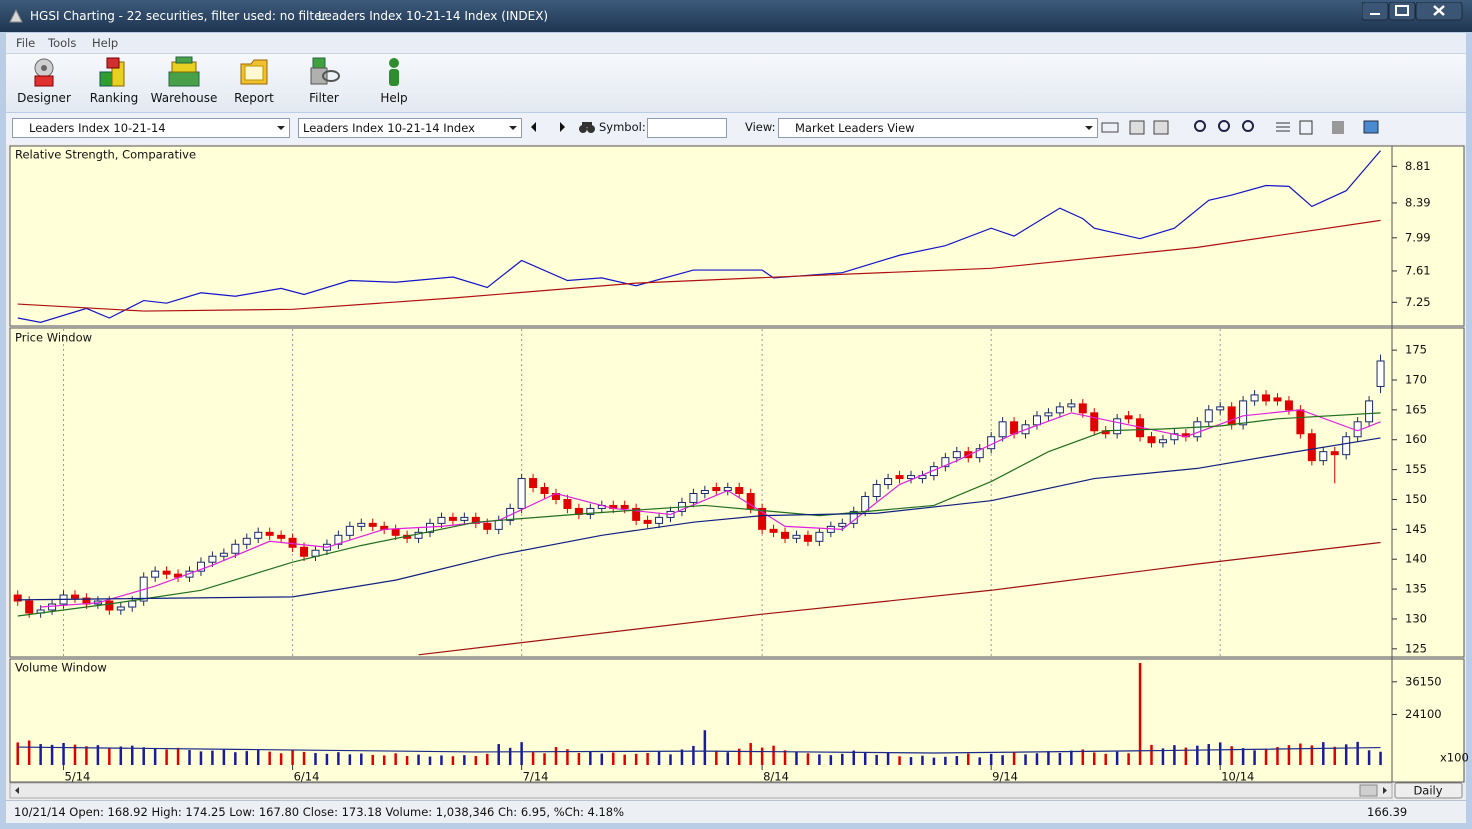  I want to click on security-select: Leaders Index 10-21-14 Index, so click(410, 128).